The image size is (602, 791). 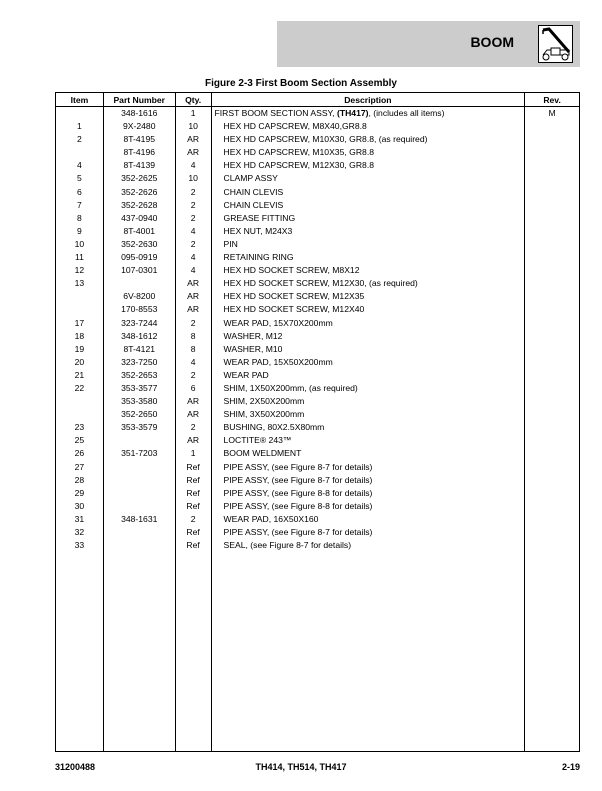 What do you see at coordinates (139, 362) in the screenshot?
I see `part-number: 323-7250` at bounding box center [139, 362].